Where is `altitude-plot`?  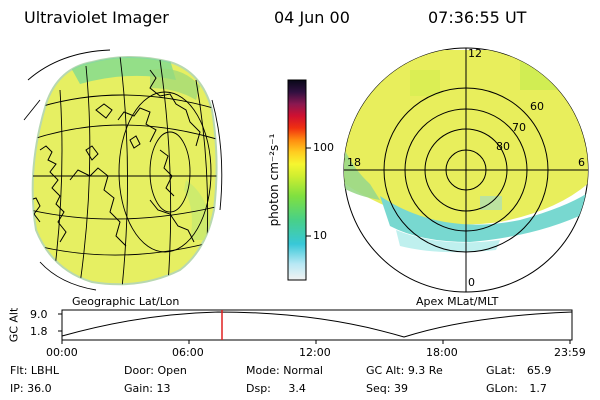
altitude-plot is located at coordinates (315, 326).